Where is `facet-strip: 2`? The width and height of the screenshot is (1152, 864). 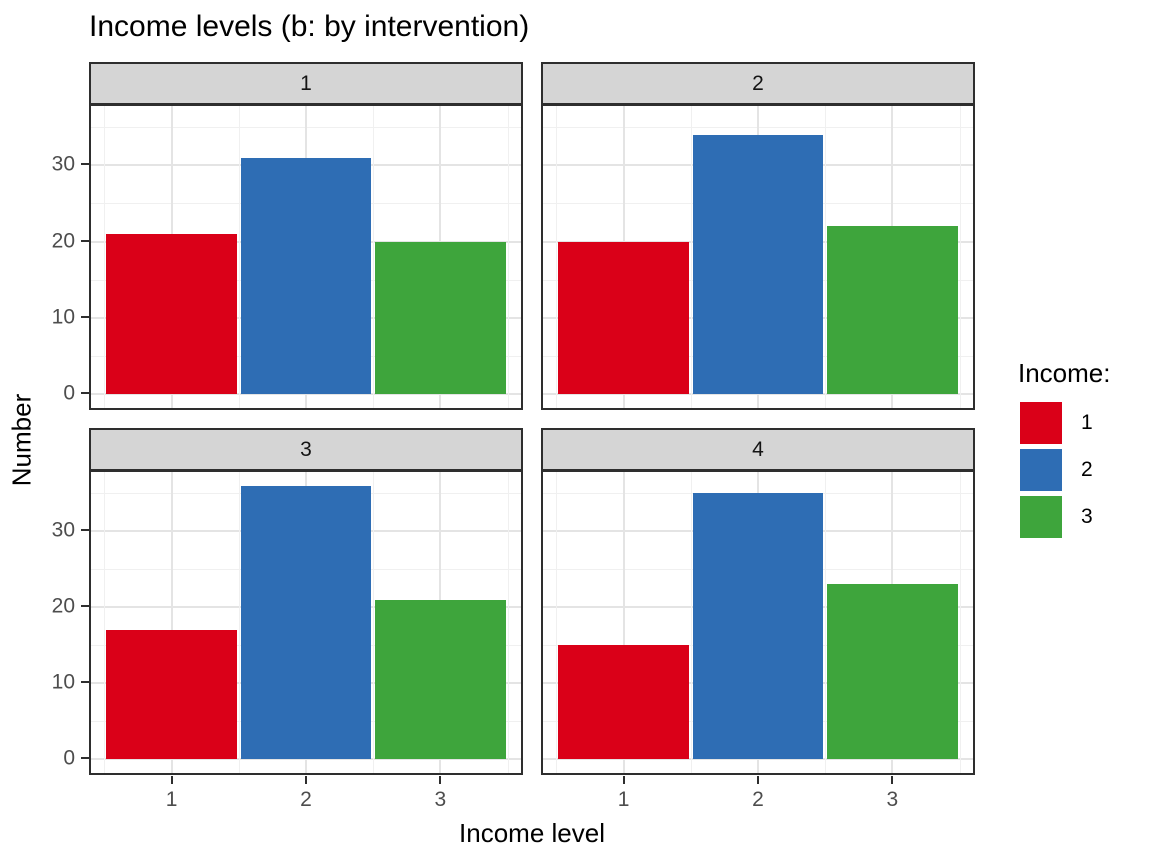
facet-strip: 2 is located at coordinates (758, 83).